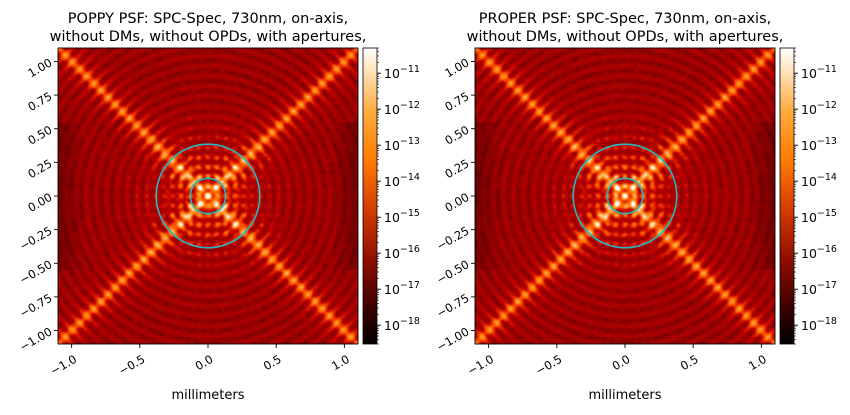 This screenshot has width=850, height=415. Describe the element at coordinates (208, 19) in the screenshot. I see `chart-title-line1: POPPY PSF: SPC-Spec, 730nm, on-axis,` at that location.